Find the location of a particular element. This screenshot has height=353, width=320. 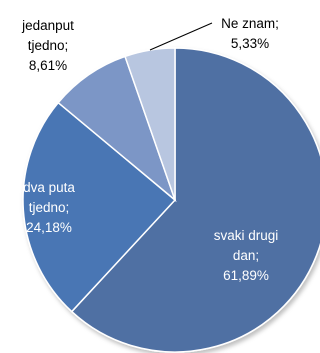

data-label-line: 61,89% is located at coordinates (246, 275).